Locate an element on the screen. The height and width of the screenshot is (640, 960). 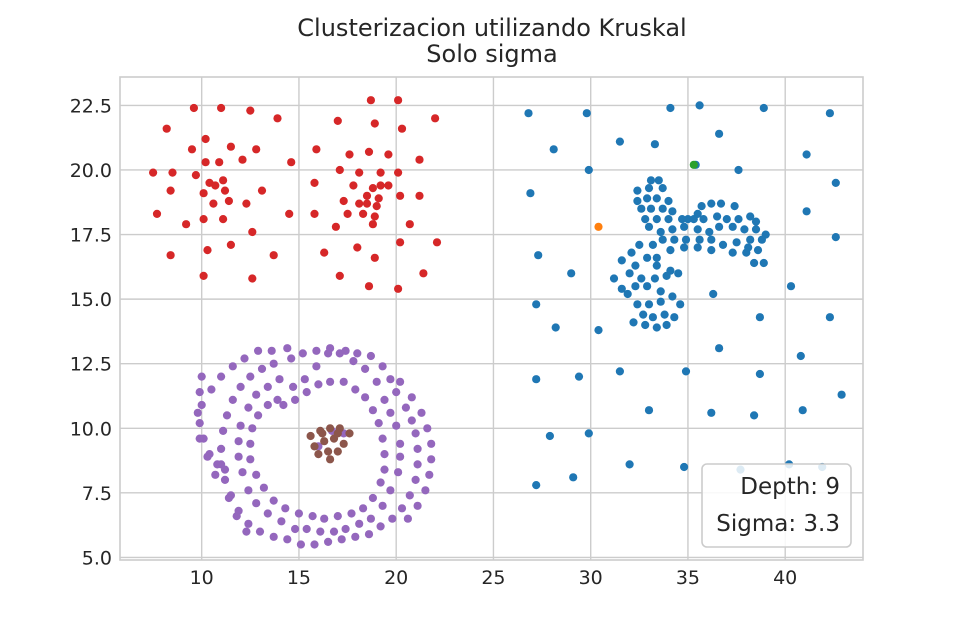
x-tick-label: 20 is located at coordinates (396, 578).